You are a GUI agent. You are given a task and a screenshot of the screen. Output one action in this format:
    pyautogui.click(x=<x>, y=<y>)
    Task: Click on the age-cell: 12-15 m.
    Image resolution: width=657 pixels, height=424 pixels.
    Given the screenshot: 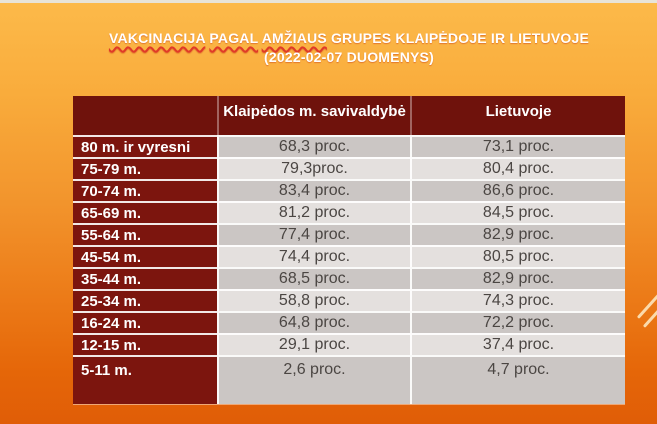 What is the action you would take?
    pyautogui.click(x=145, y=344)
    